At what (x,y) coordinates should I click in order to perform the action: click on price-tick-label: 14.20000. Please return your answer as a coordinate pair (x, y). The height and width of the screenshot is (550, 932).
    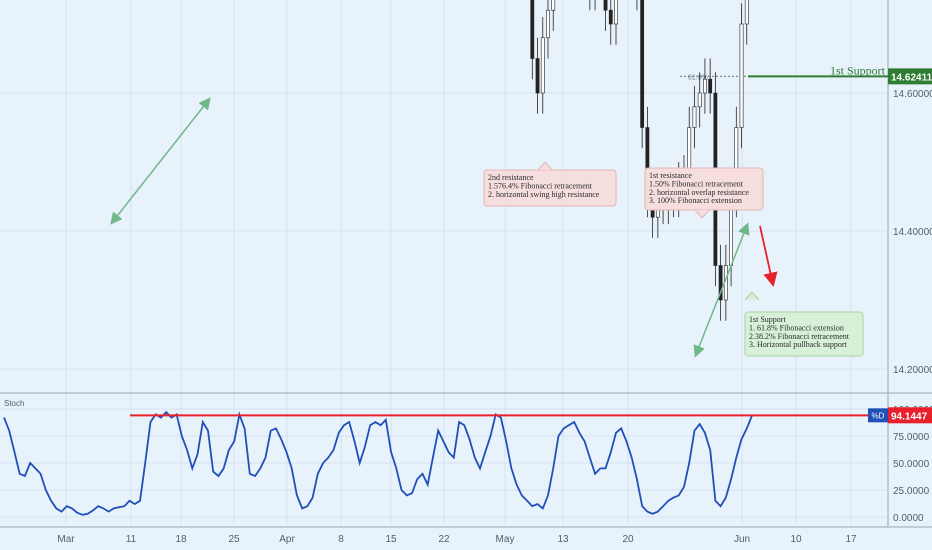
    Looking at the image, I should click on (912, 370).